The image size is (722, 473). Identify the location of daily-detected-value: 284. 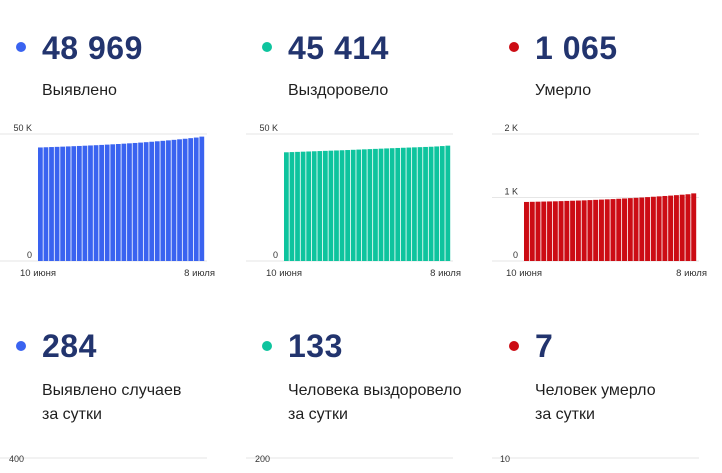
(69, 346).